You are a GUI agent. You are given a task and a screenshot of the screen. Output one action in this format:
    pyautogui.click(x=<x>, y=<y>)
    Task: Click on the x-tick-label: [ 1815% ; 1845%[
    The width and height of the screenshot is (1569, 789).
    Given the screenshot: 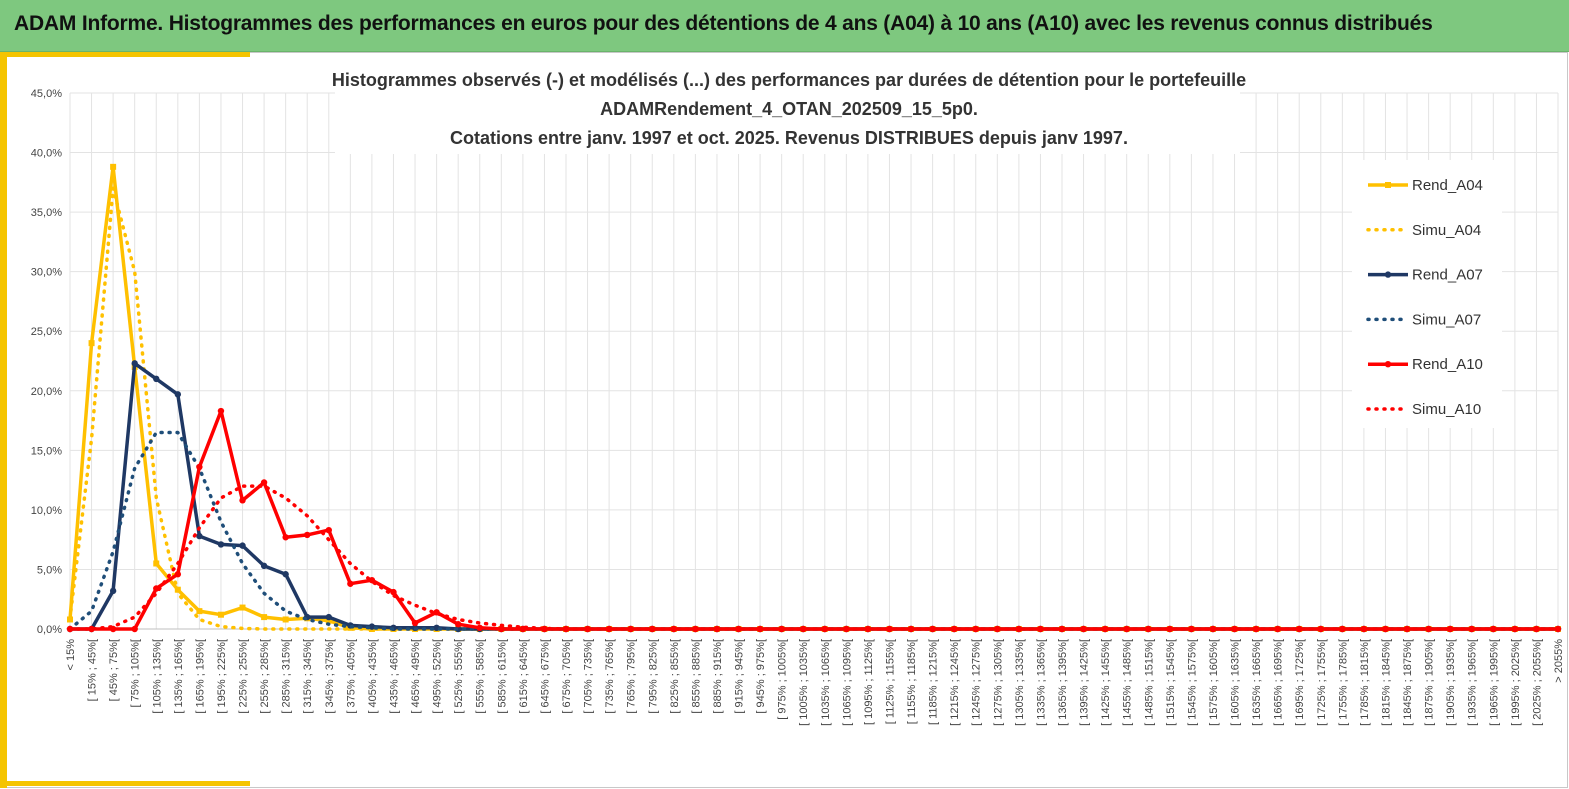 What is the action you would take?
    pyautogui.click(x=1386, y=682)
    